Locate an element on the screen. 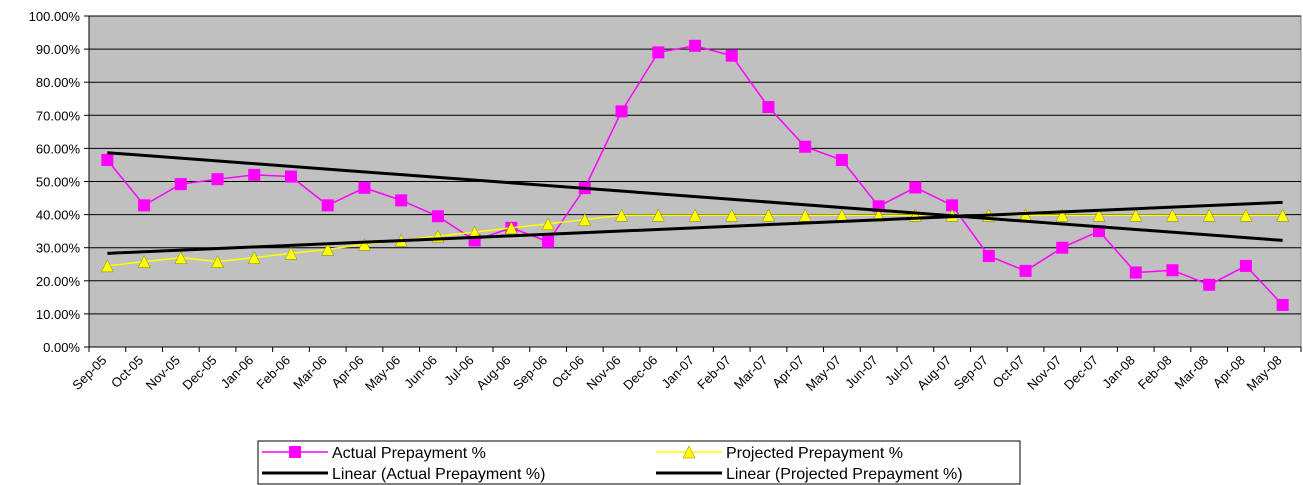 This screenshot has height=485, width=1303. x-tick-label: Jan-06 is located at coordinates (237, 372).